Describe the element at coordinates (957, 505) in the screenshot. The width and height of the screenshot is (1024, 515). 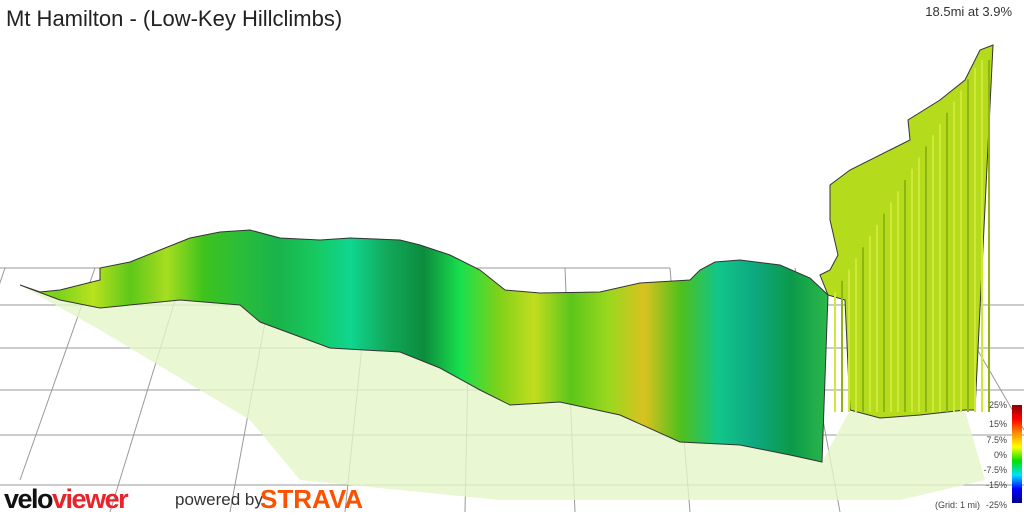
I see `grid-scale-note: (Grid: 1 mi)` at that location.